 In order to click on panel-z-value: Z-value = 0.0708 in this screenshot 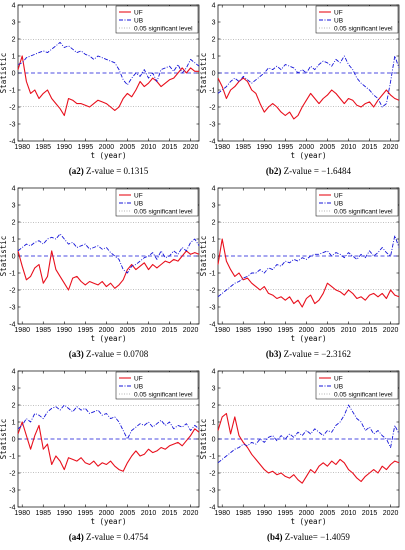, I will do `click(116, 354)`.